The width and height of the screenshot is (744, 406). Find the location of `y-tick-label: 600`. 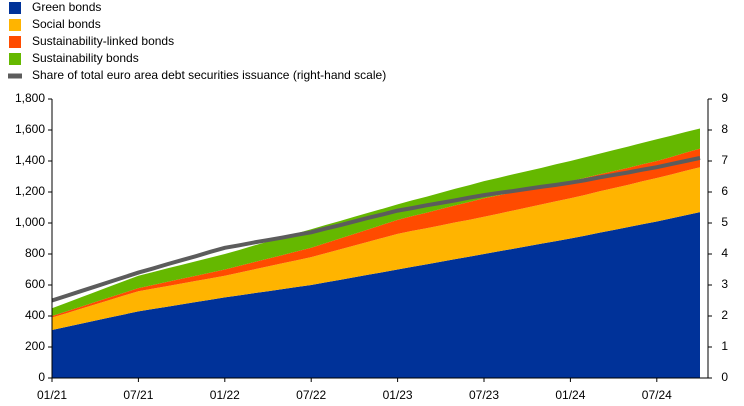

y-tick-label: 600 is located at coordinates (35, 284).